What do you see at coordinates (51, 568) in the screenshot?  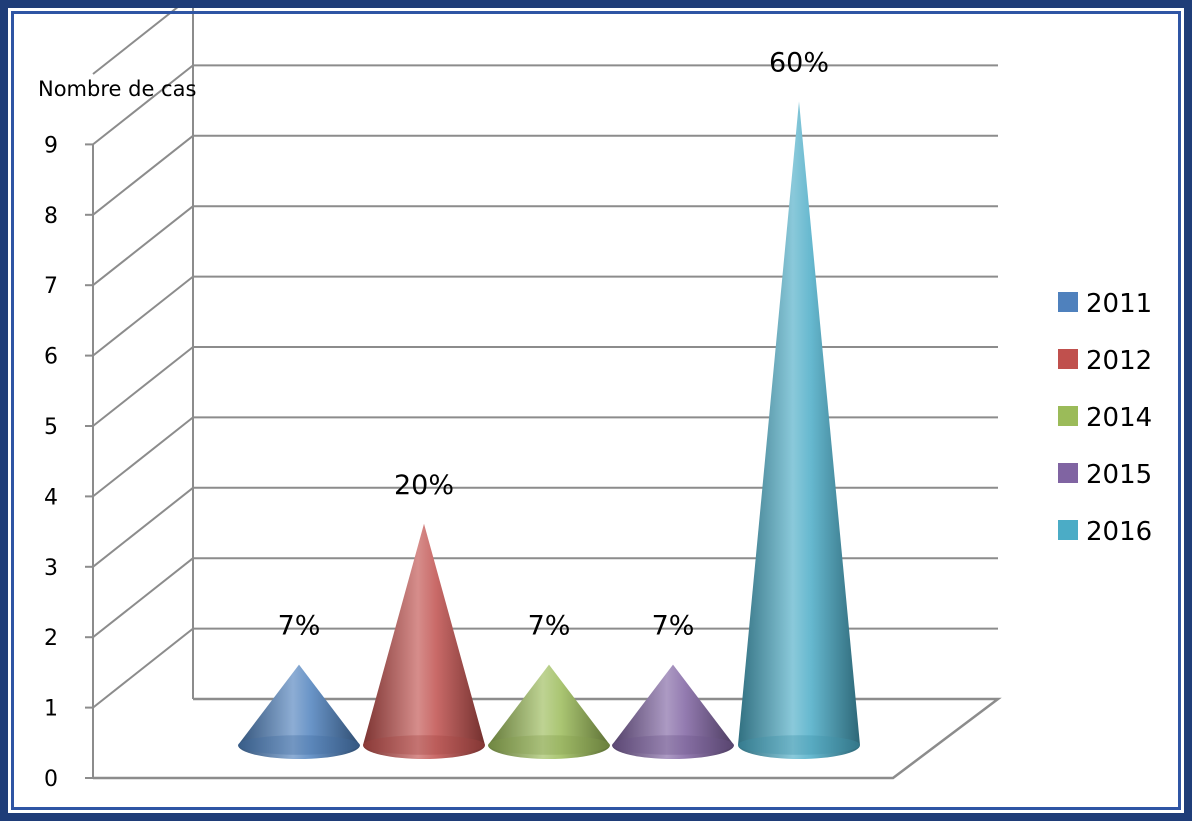 I see `y-tick-label: 3` at bounding box center [51, 568].